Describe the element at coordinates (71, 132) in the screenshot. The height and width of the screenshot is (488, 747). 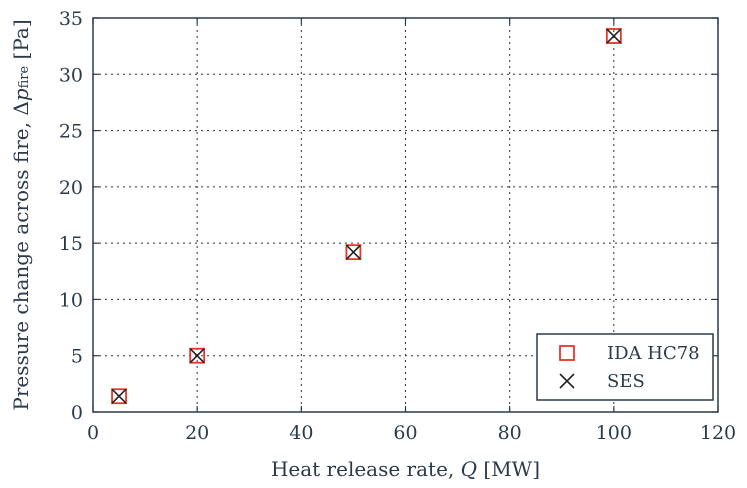
I see `y-tick-label: 25` at that location.